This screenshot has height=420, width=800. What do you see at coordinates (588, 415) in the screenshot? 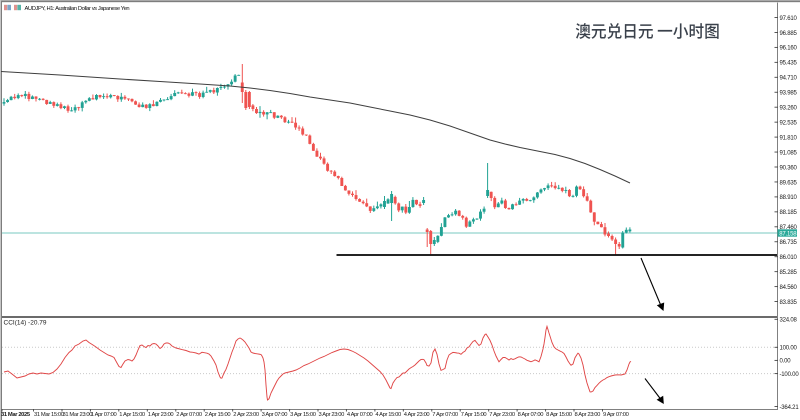
I see `svg-text: 8 Apr 23:00` at bounding box center [588, 415].